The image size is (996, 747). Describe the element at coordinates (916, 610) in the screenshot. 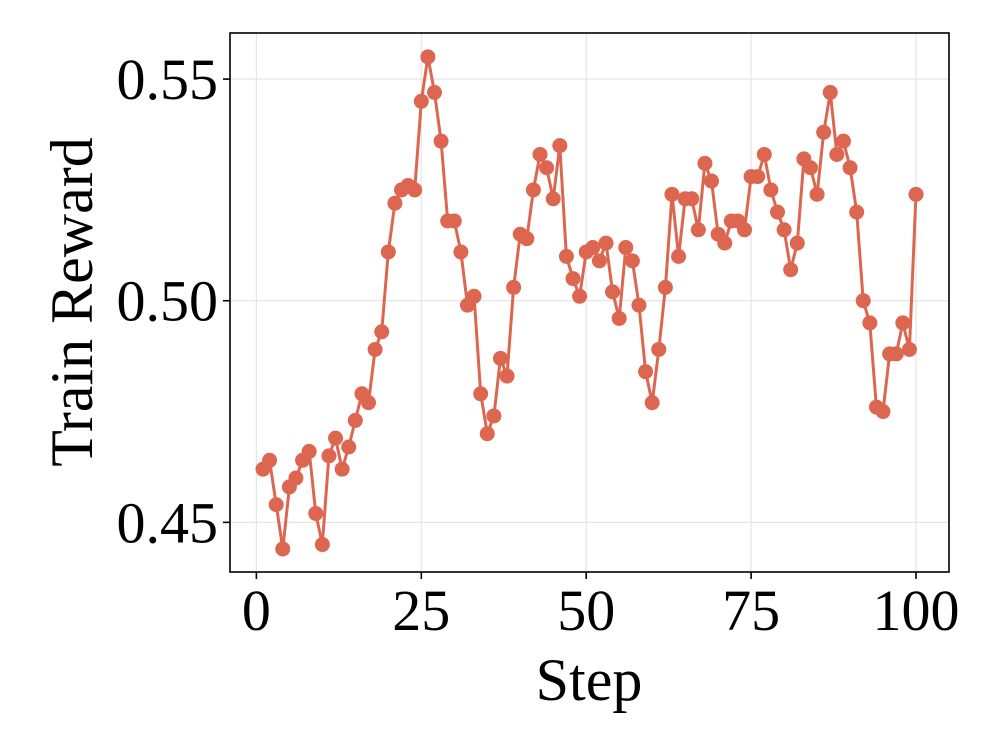

I see `x-tick-label: 100` at that location.